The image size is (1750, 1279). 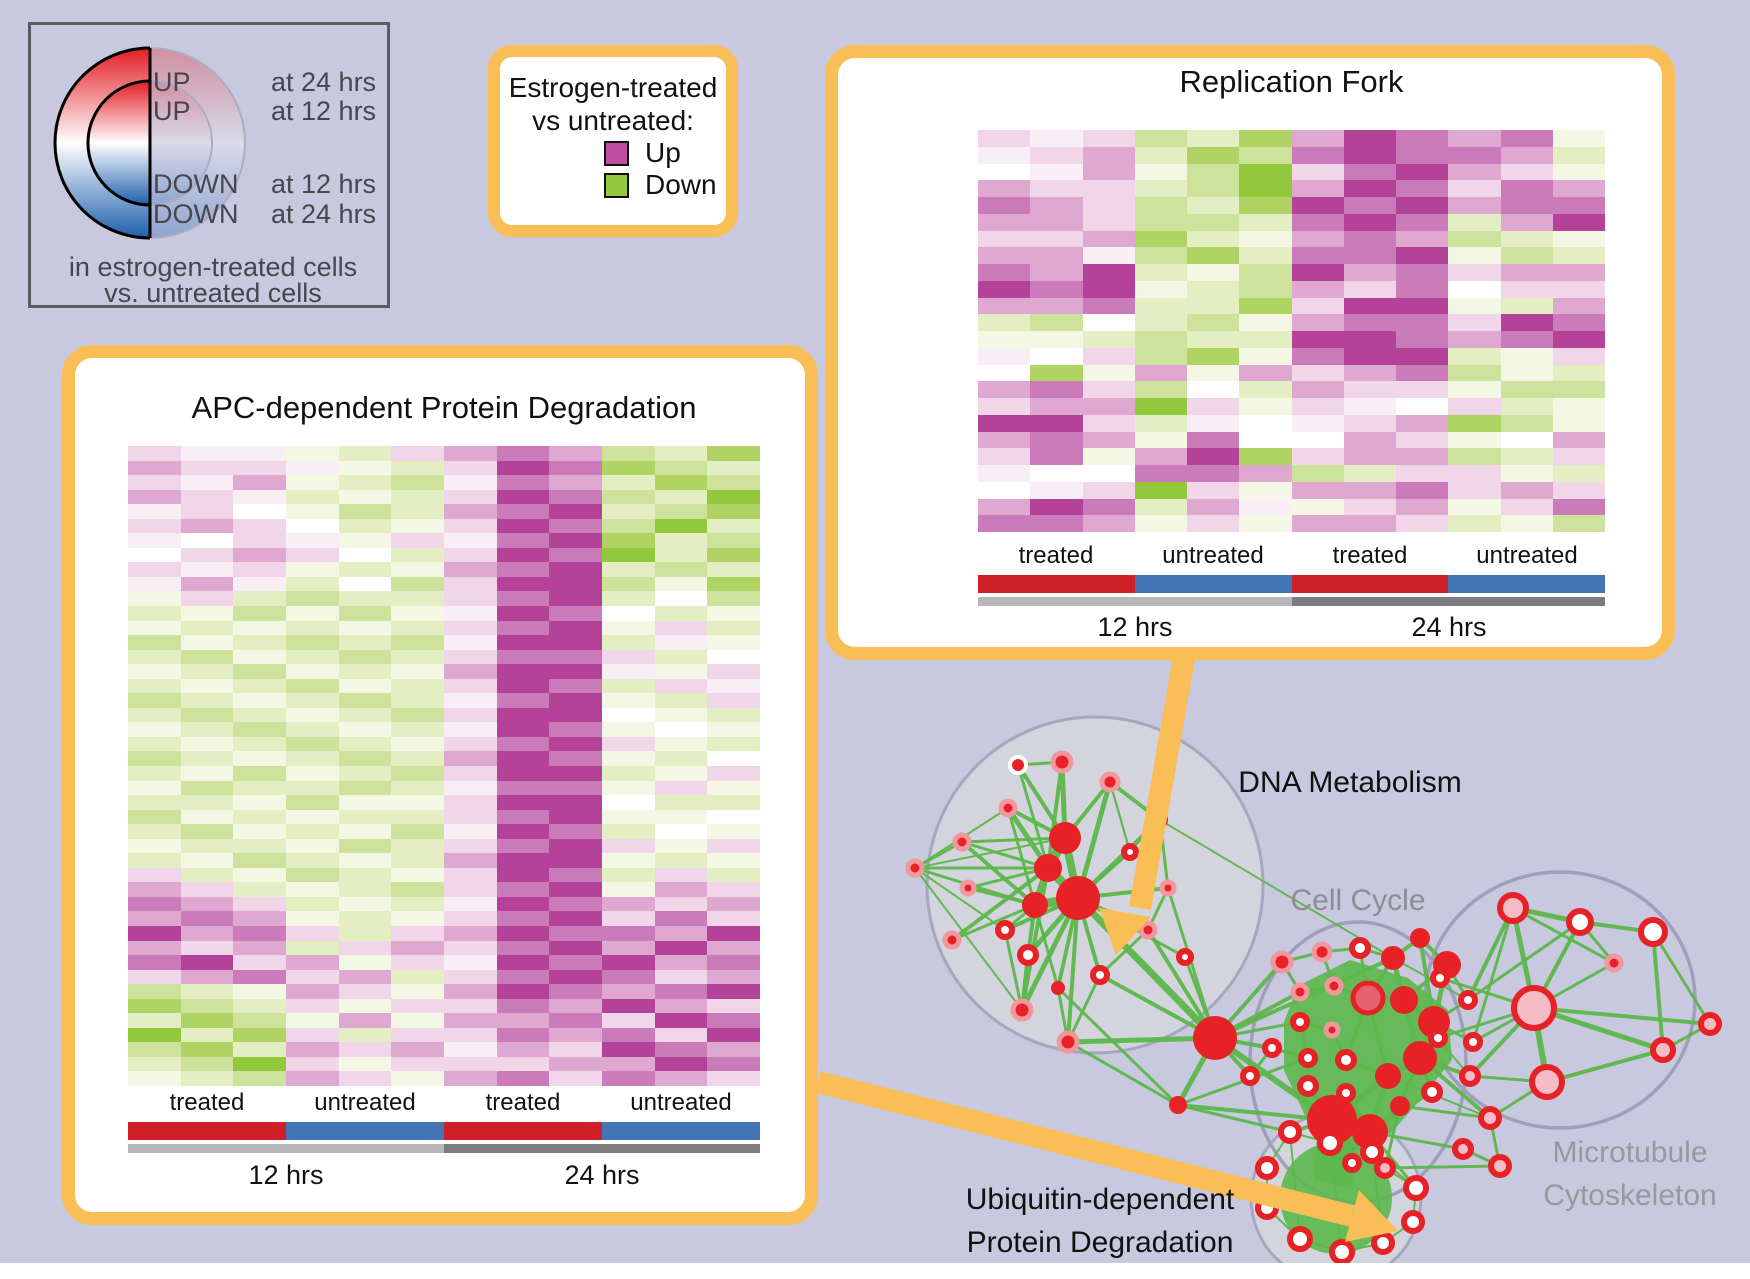 I want to click on rf-24h-label: 24 hrs, so click(x=1449, y=627).